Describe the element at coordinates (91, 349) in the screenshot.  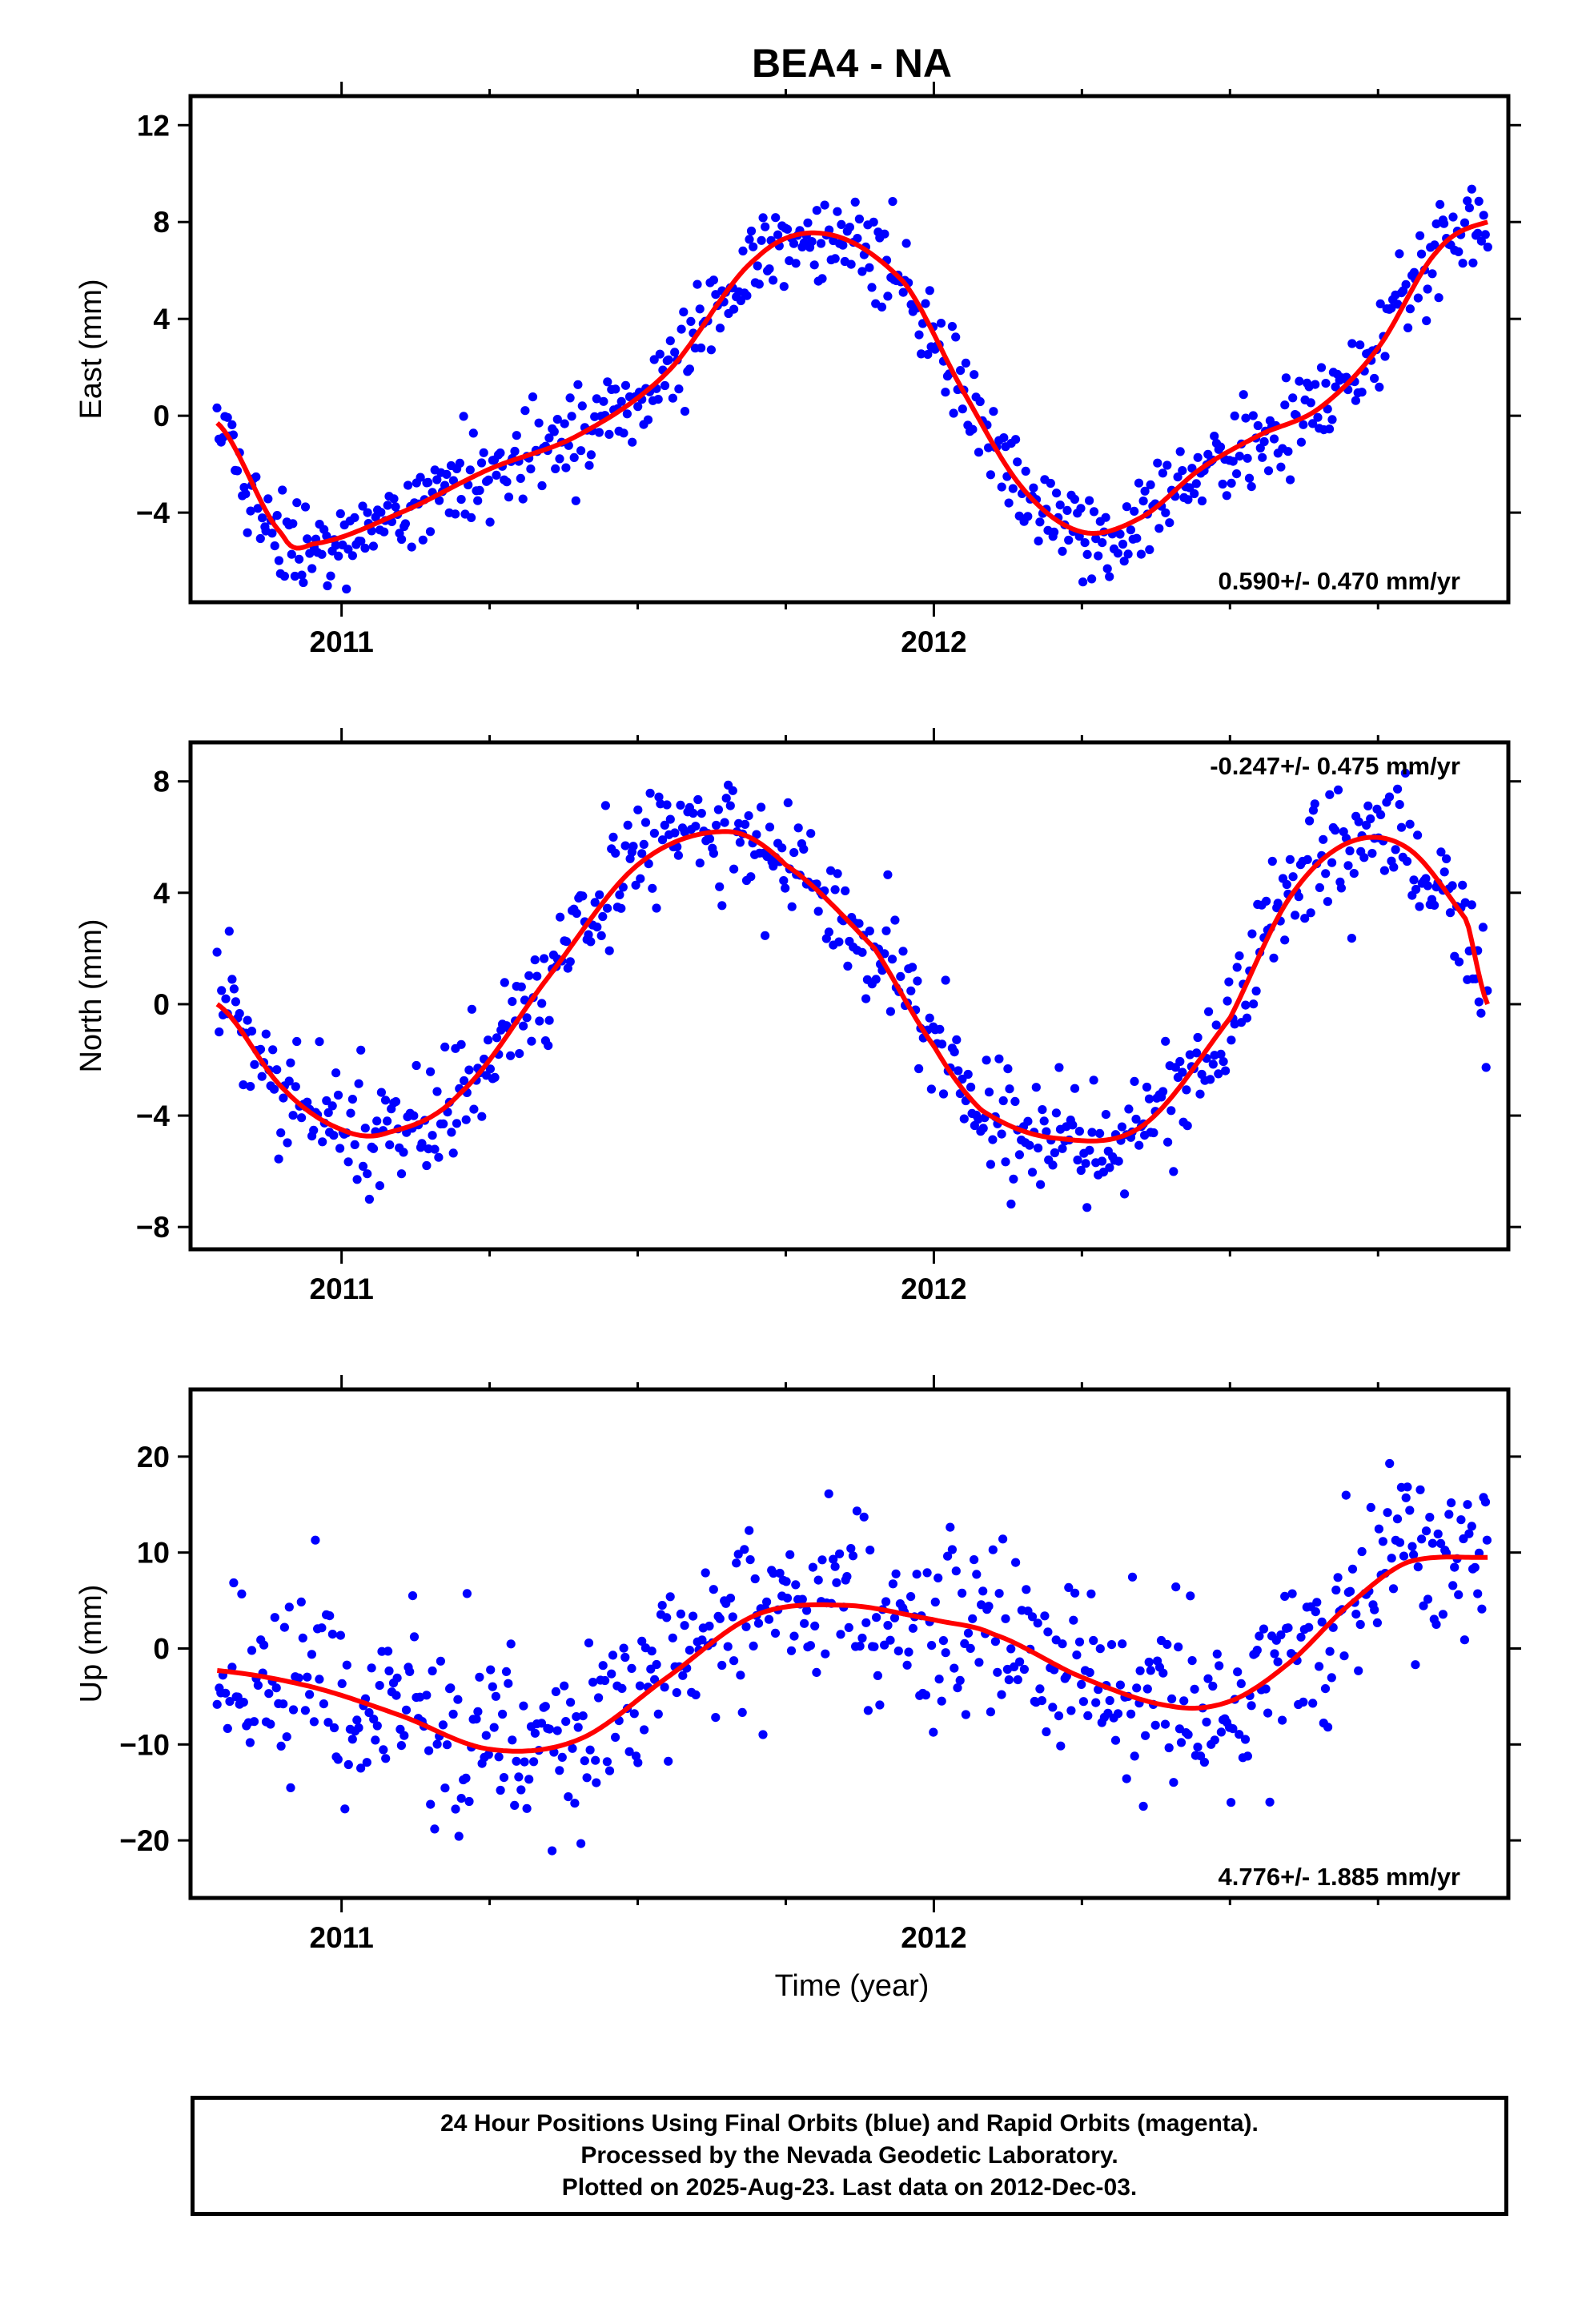
I see `east-ylabel: East (mm)` at that location.